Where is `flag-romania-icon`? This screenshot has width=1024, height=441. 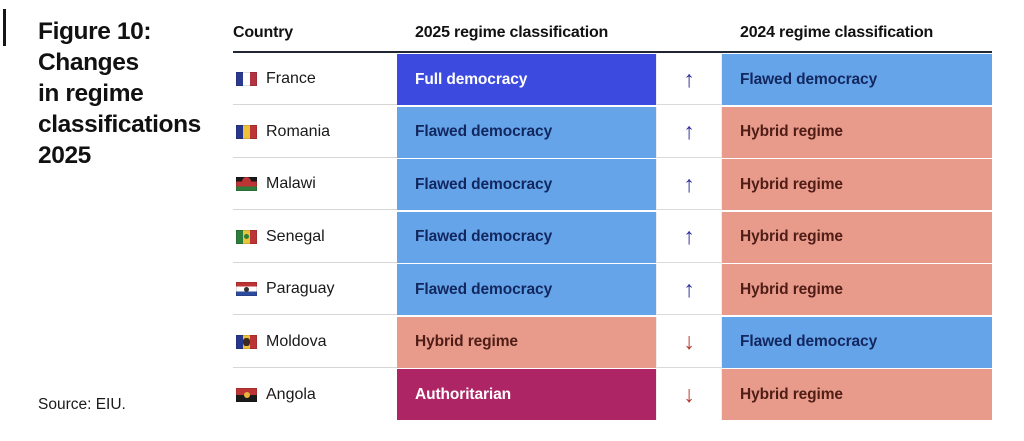
flag-romania-icon is located at coordinates (246, 131).